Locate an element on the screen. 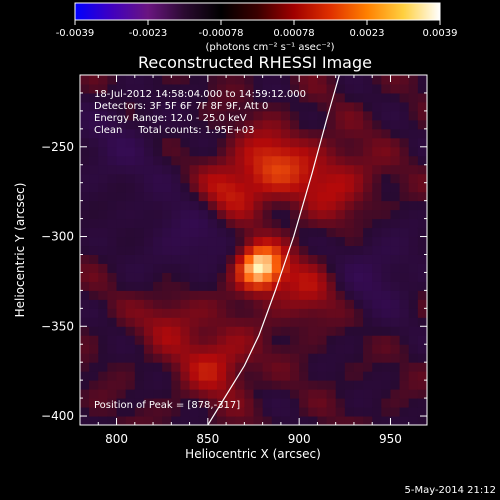 This screenshot has height=500, width=500. y-tick-label: −300 is located at coordinates (57, 237).